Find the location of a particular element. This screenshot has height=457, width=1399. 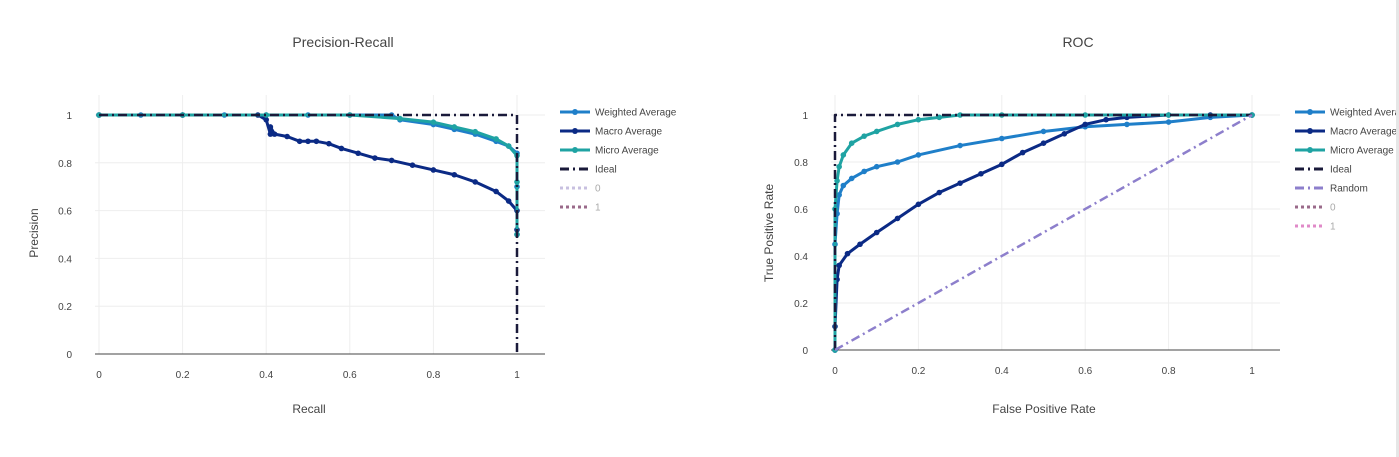

legend-label: Micro Average is located at coordinates (1362, 151).